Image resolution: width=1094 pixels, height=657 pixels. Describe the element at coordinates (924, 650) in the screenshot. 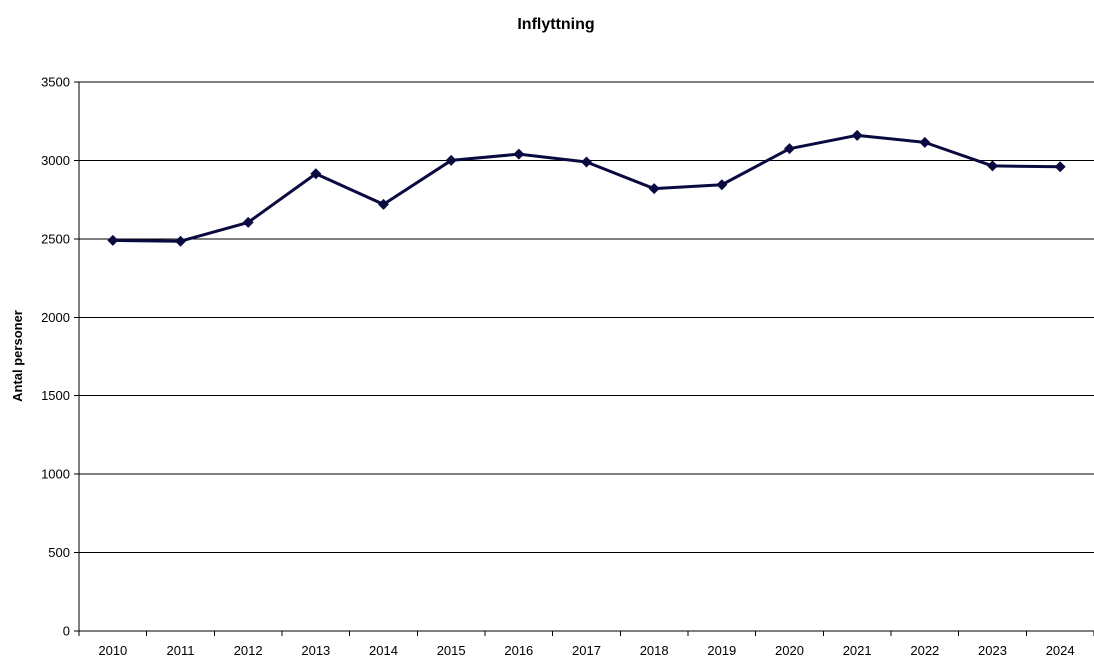

I see `x-tick-label: 2022` at that location.